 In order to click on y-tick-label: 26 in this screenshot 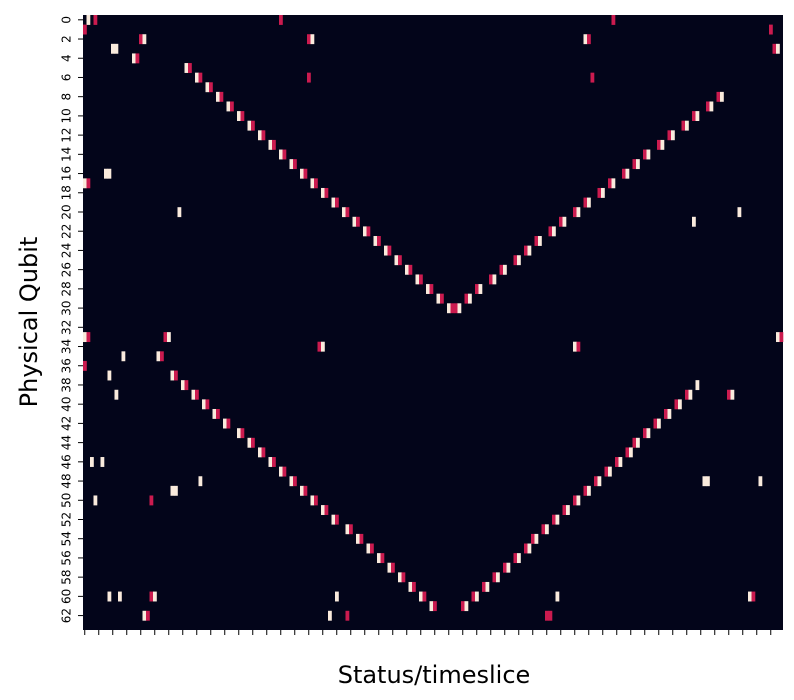, I will do `click(67, 269)`.